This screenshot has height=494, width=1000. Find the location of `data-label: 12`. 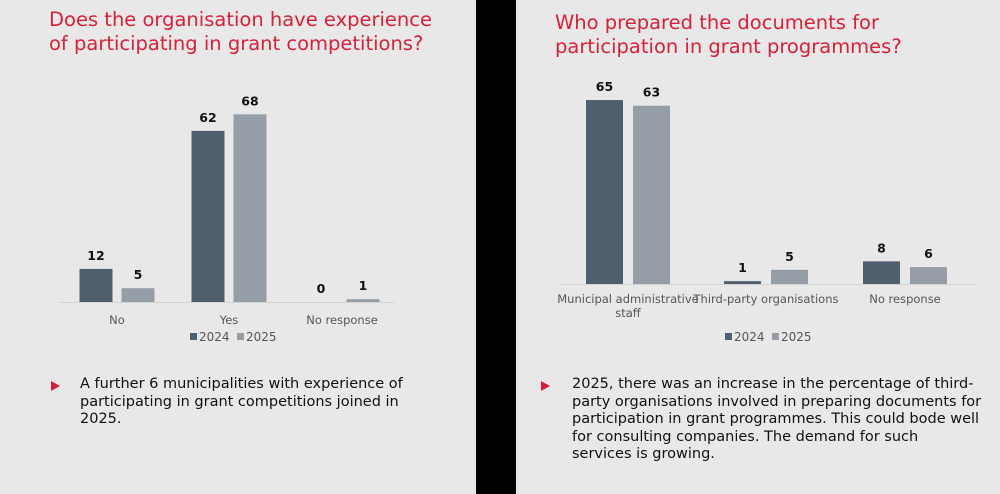

data-label: 12 is located at coordinates (95, 255).